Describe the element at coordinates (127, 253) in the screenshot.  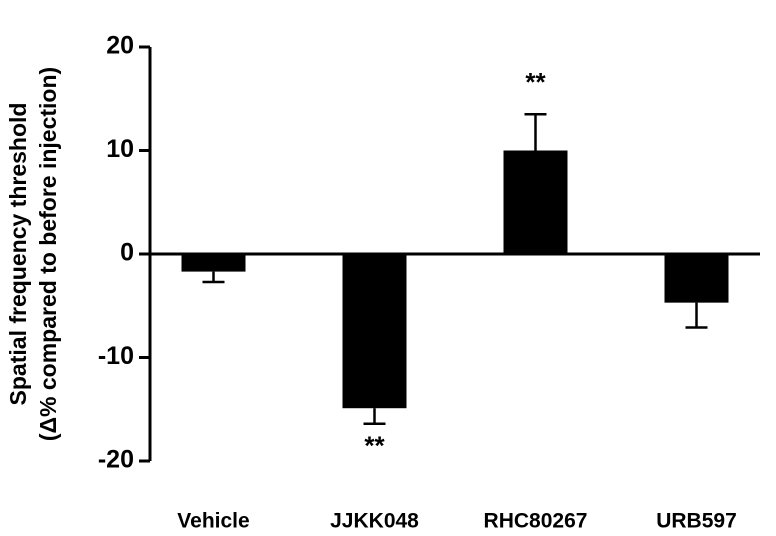
I see `y-tick-label: 0` at that location.